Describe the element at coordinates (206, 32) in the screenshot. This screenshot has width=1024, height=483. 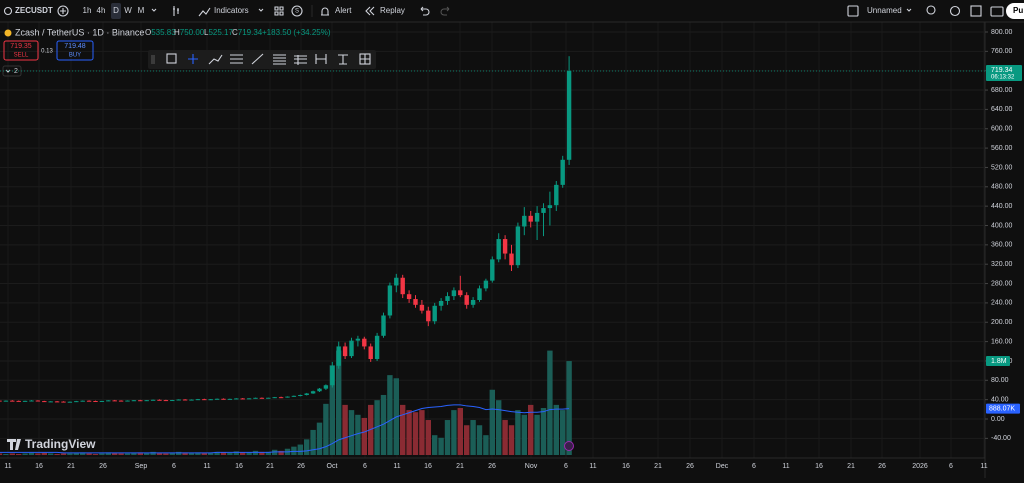
I see `ohlc-key: L` at that location.